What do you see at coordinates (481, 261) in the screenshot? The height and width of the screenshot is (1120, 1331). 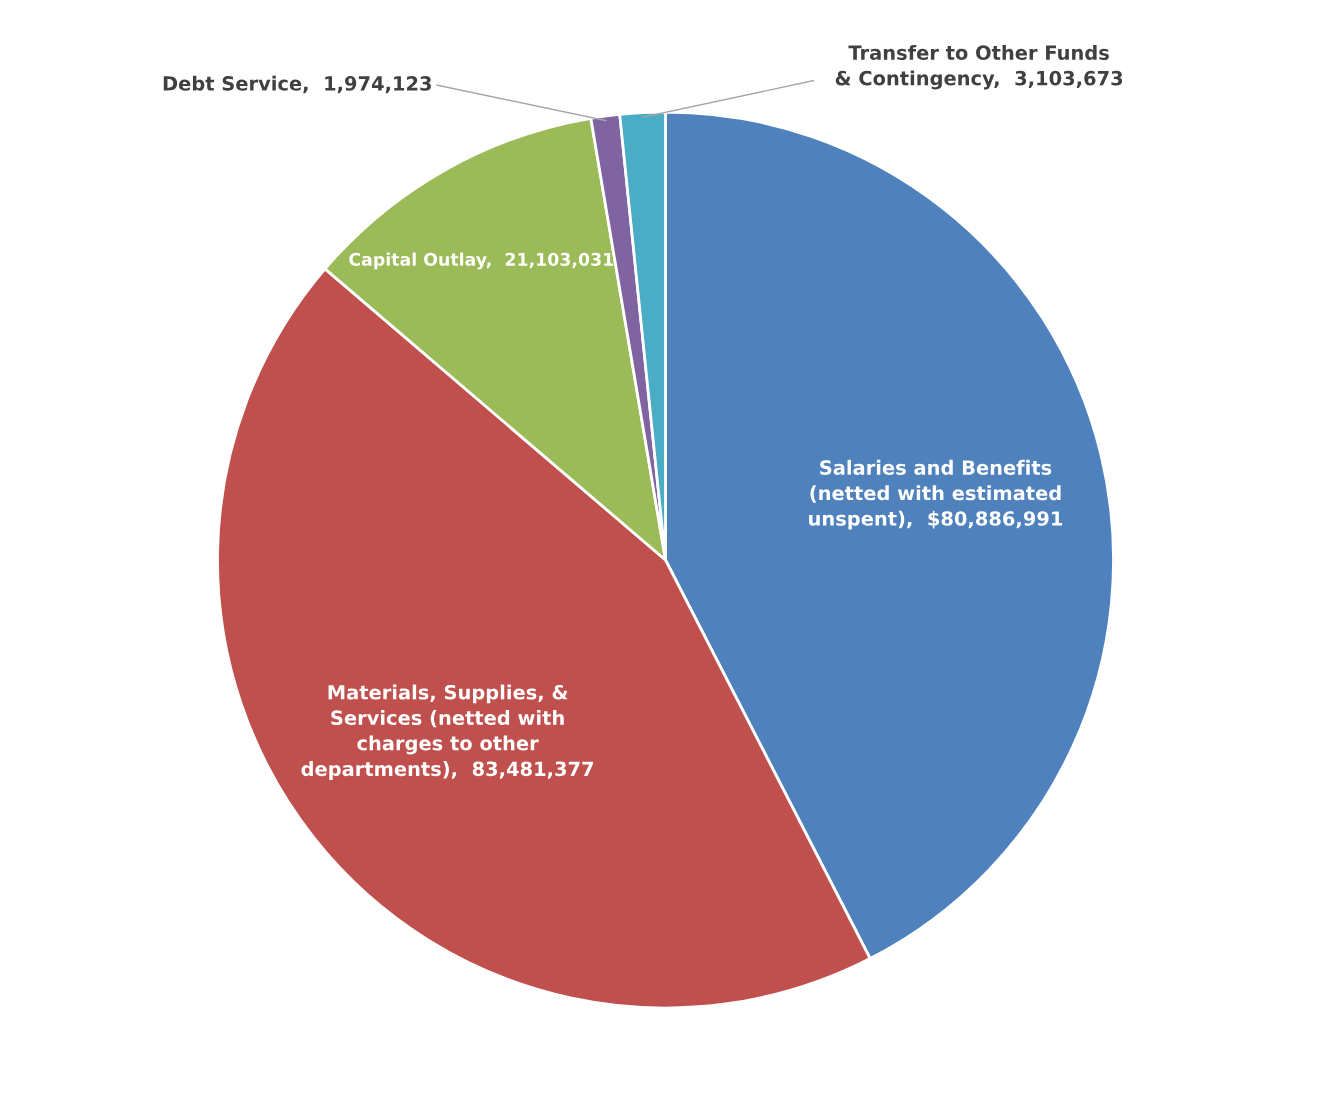 I see `slice-label: Capital Outlay, 21,103,031` at bounding box center [481, 261].